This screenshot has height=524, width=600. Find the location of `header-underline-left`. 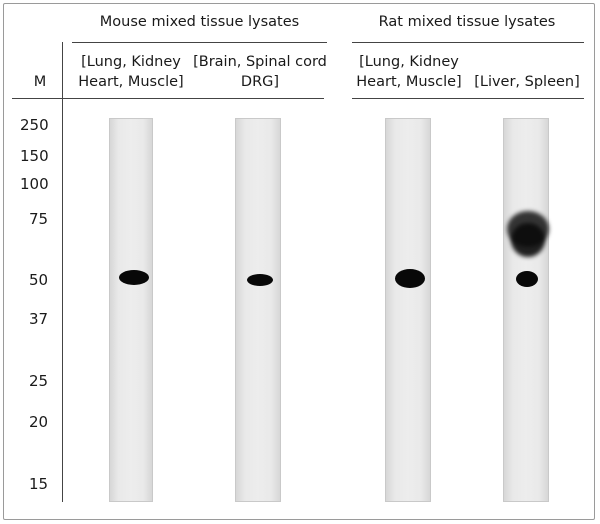

header-underline-left is located at coordinates (168, 98).